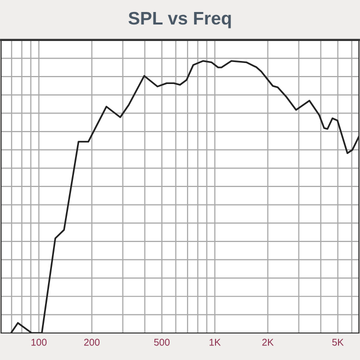 The image size is (360, 360). I want to click on x-tick-label: 100, so click(39, 342).